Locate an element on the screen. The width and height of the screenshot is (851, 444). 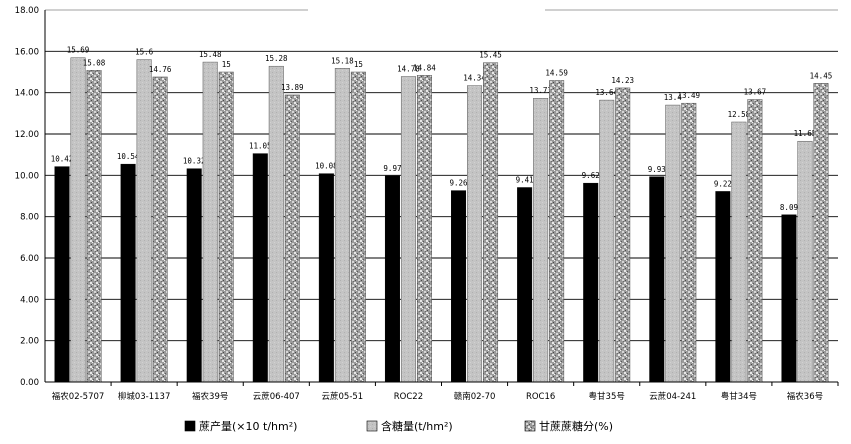
x-tick-label: 云蔗06-407 is located at coordinates (276, 396).